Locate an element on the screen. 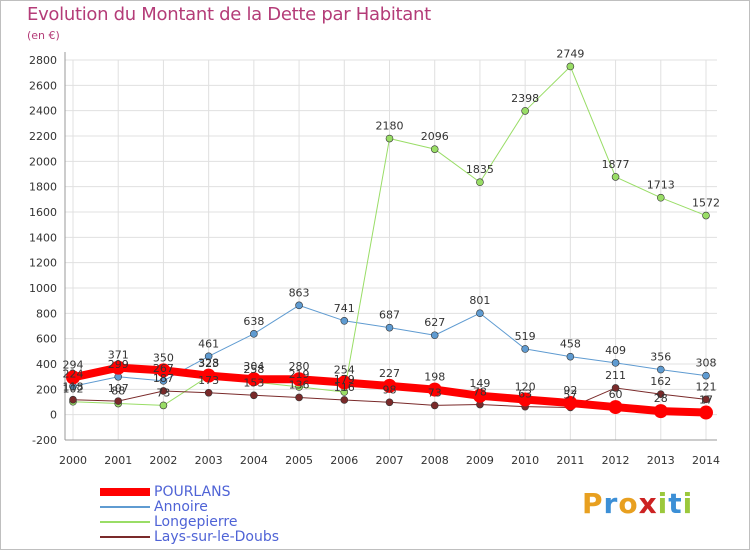 The height and width of the screenshot is (550, 750). y-tick-label: 2000 is located at coordinates (43, 161).